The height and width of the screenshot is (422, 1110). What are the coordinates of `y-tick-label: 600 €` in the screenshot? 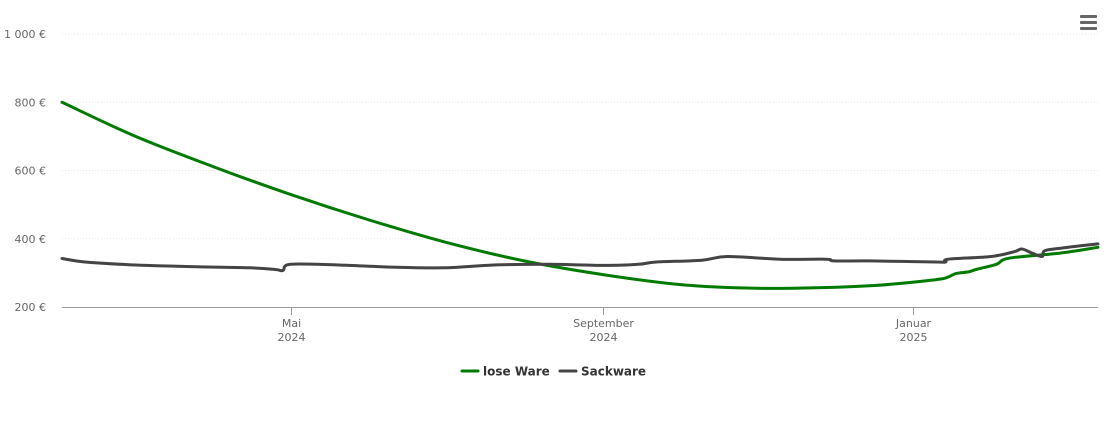 It's located at (31, 171).